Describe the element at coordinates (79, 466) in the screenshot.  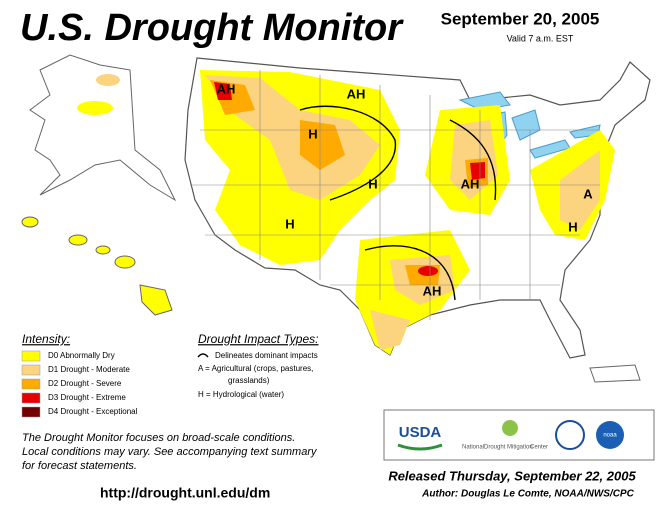
I see `note-line: for forecast statements.` at that location.